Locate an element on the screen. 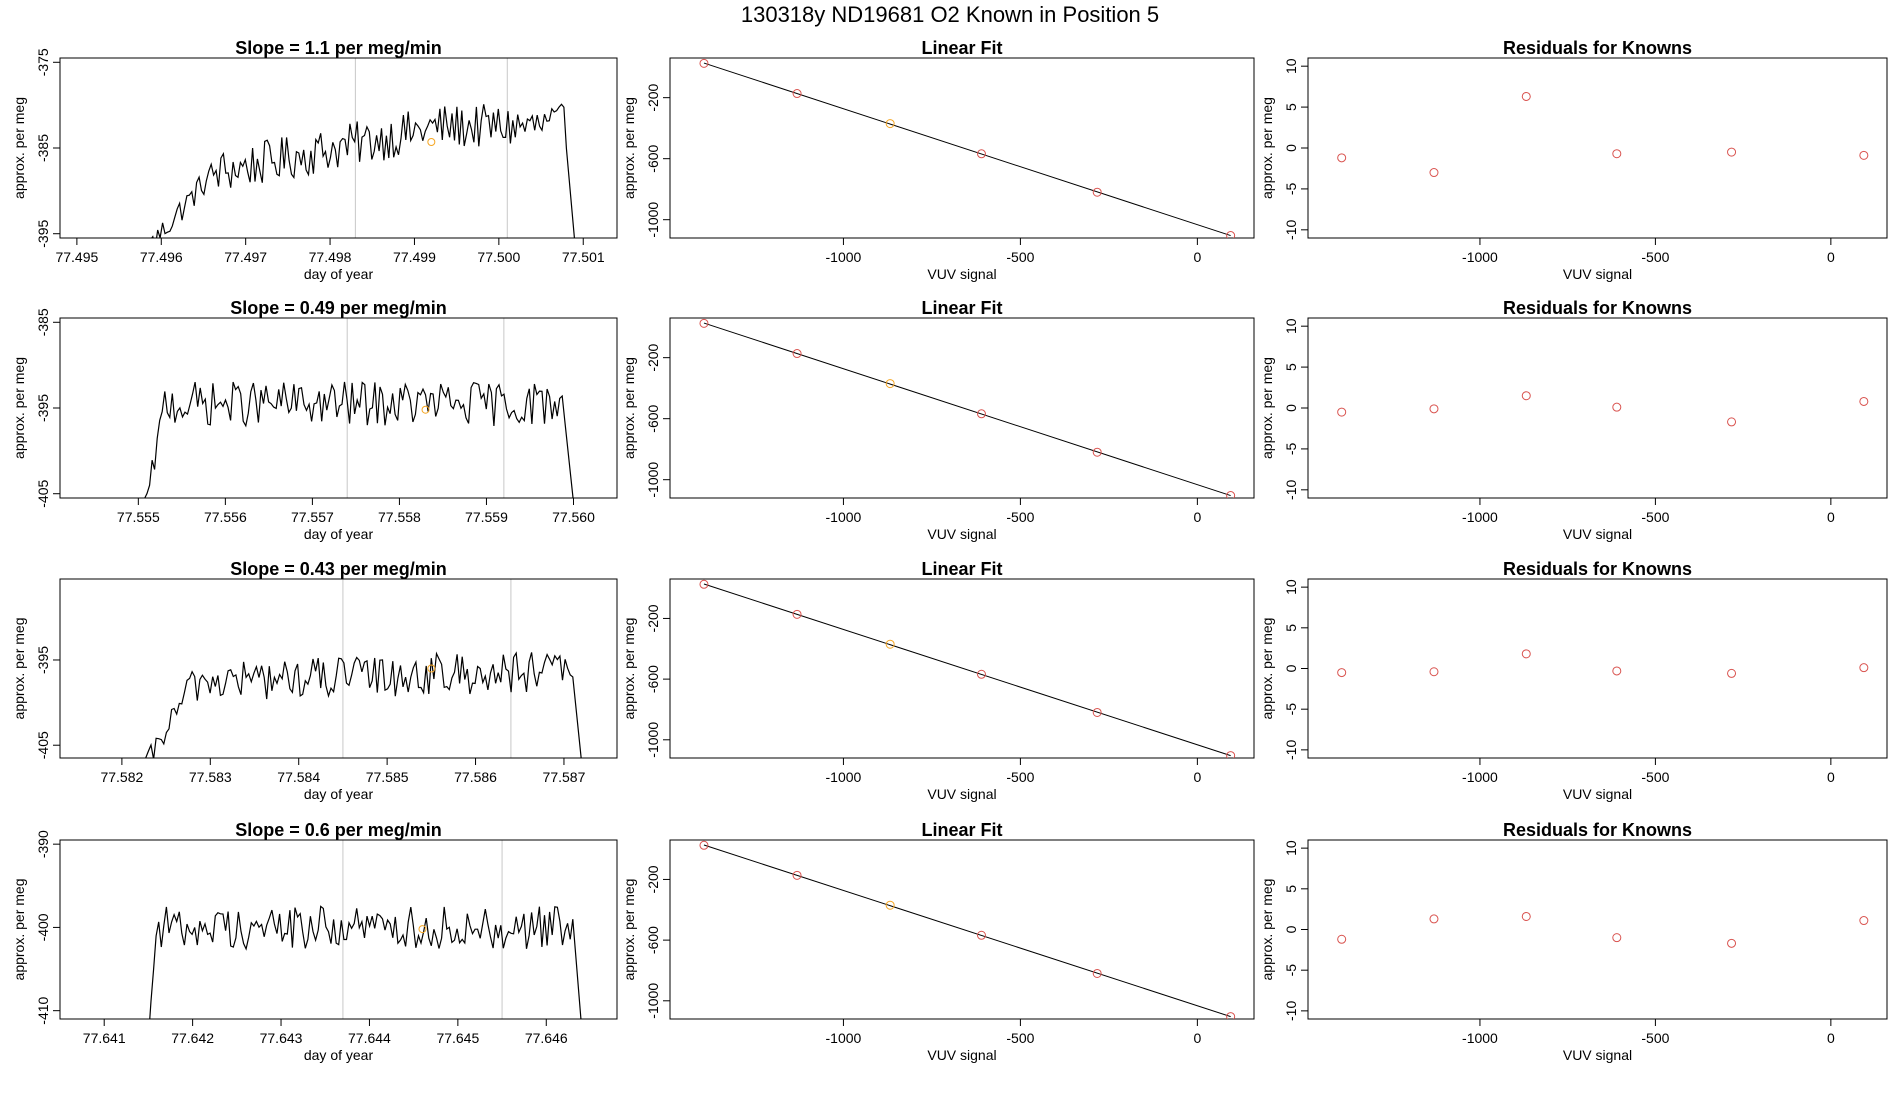 The height and width of the screenshot is (1100, 1900). panel-title: Slope = 0.49 per meg/min is located at coordinates (338, 308).